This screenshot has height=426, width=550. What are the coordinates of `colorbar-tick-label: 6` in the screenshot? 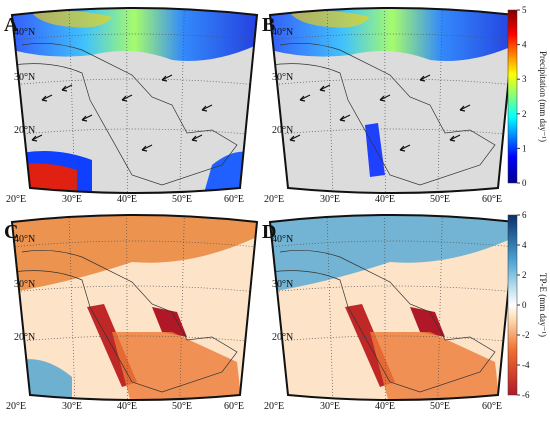 It's located at (524, 215).